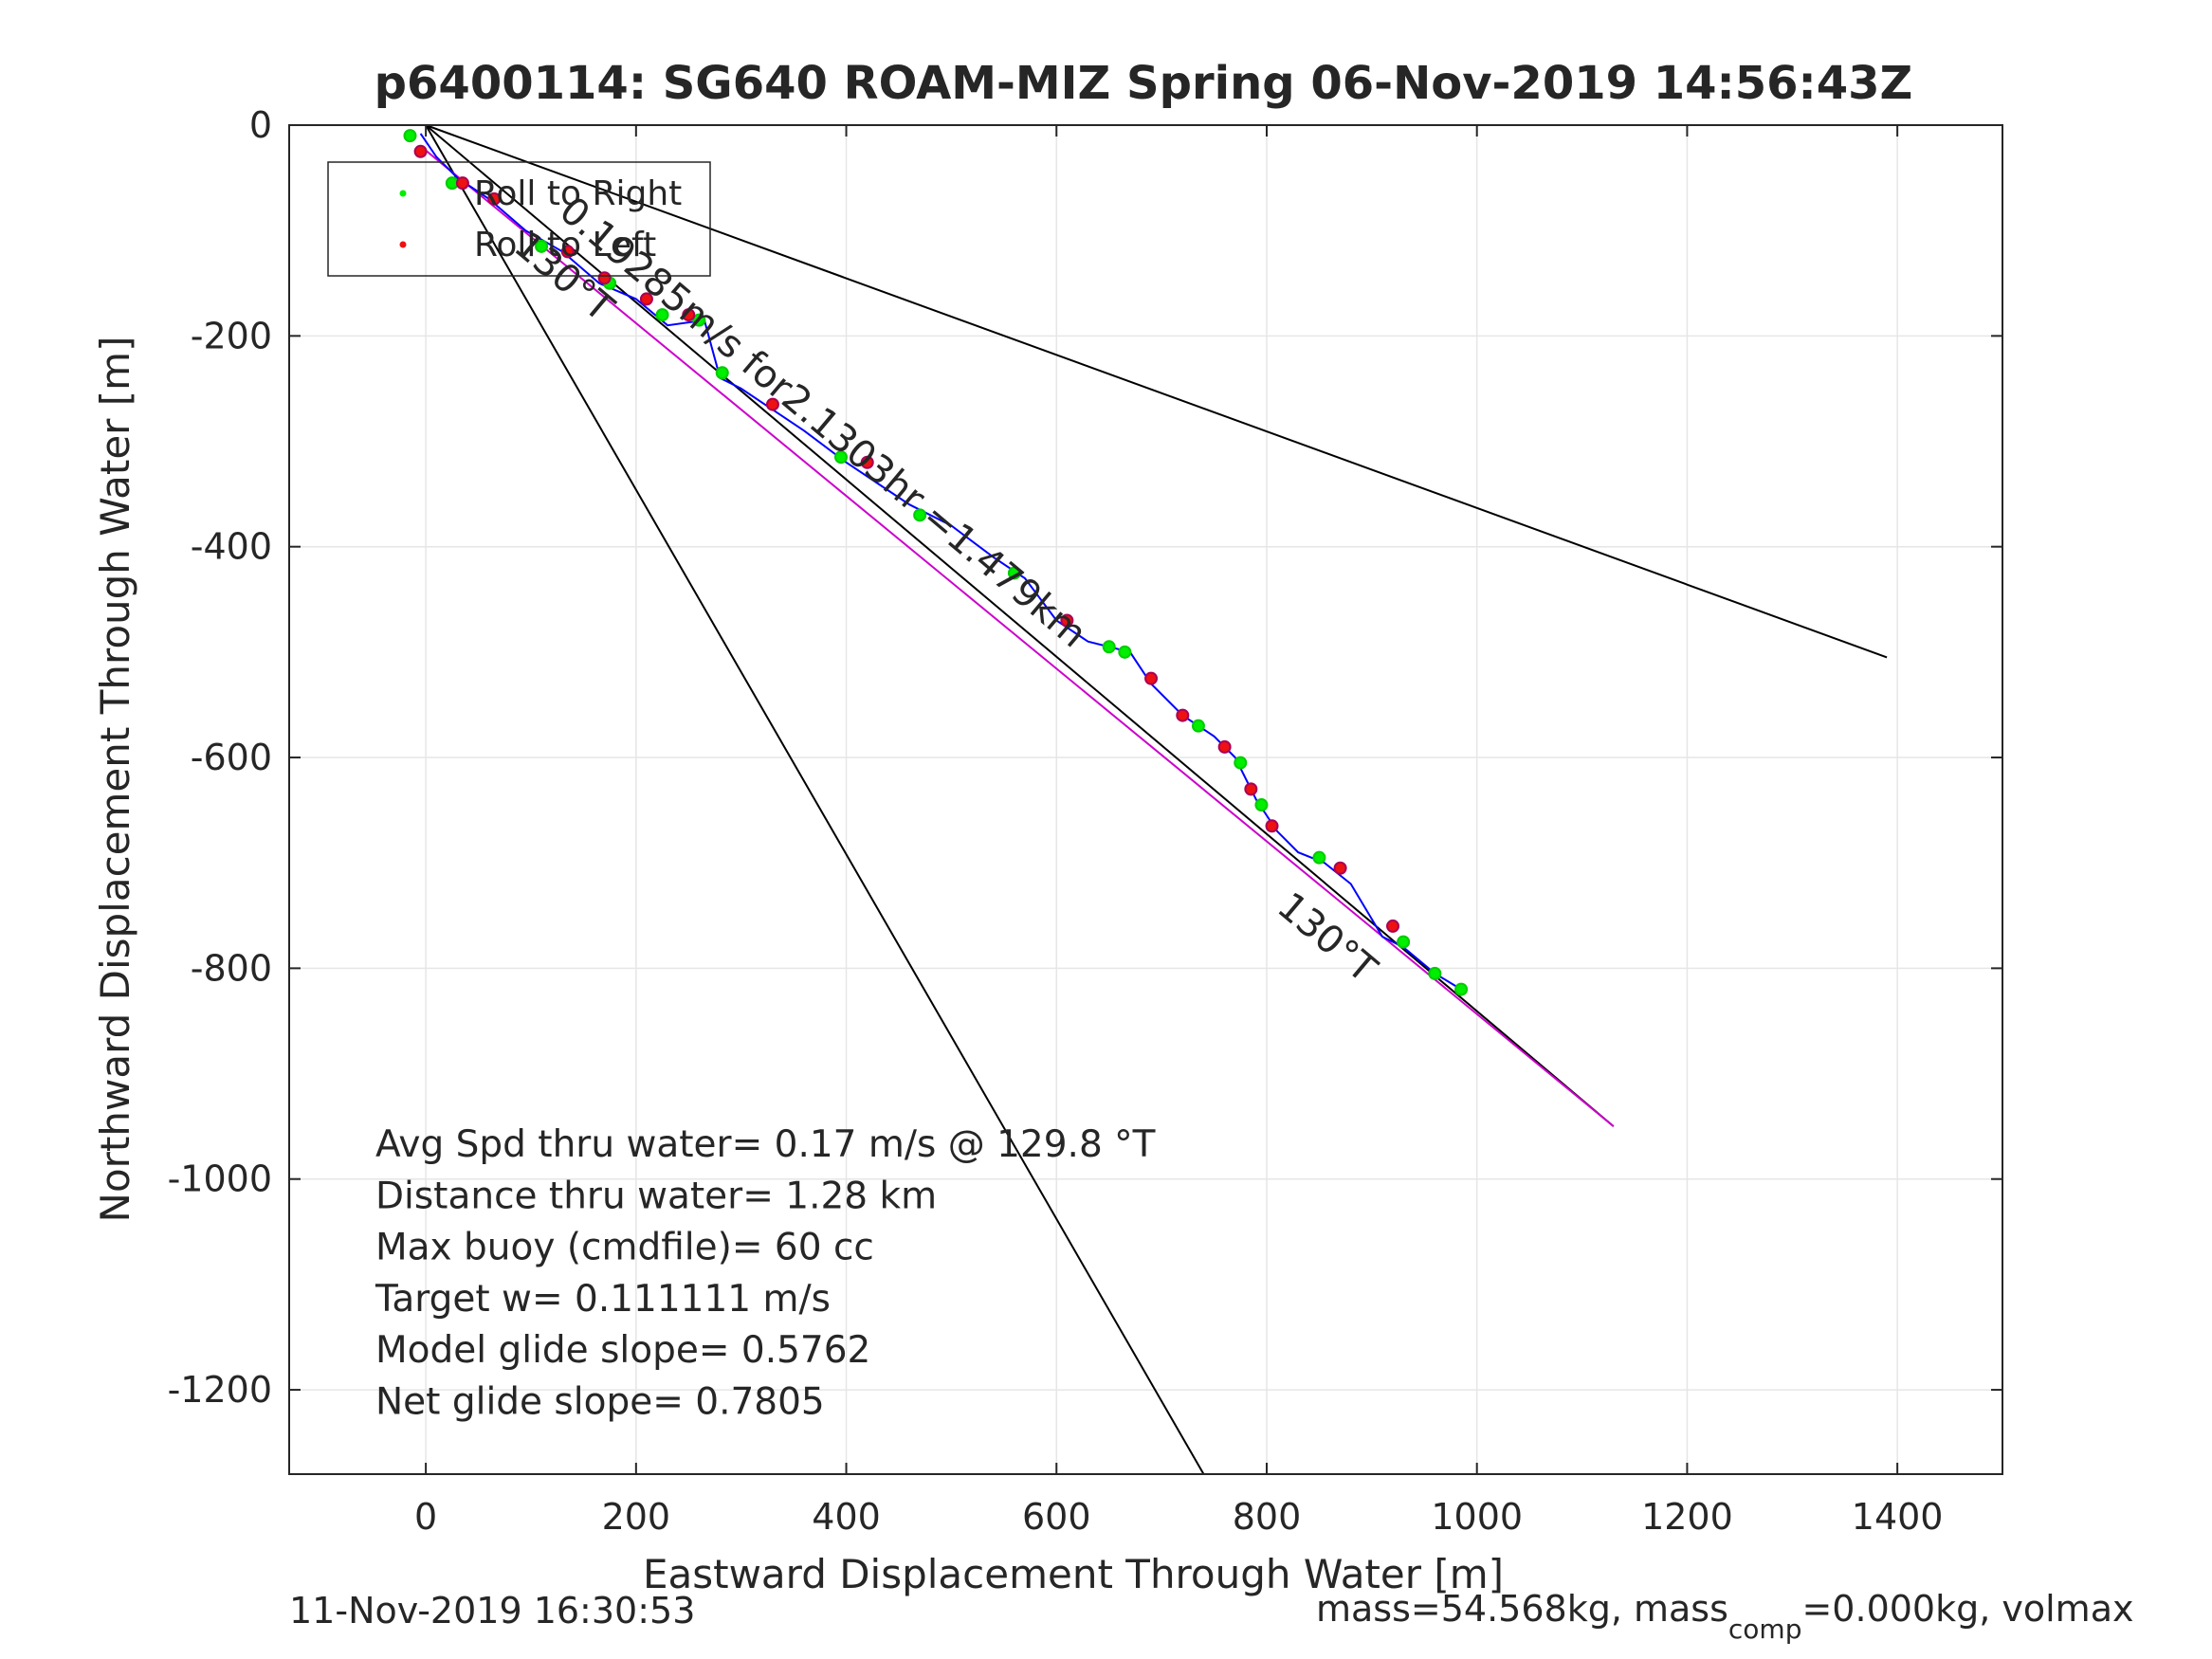 The image size is (2212, 1659). Describe the element at coordinates (656, 1196) in the screenshot. I see `stats-line: Distance thru water= 1.28 km` at that location.